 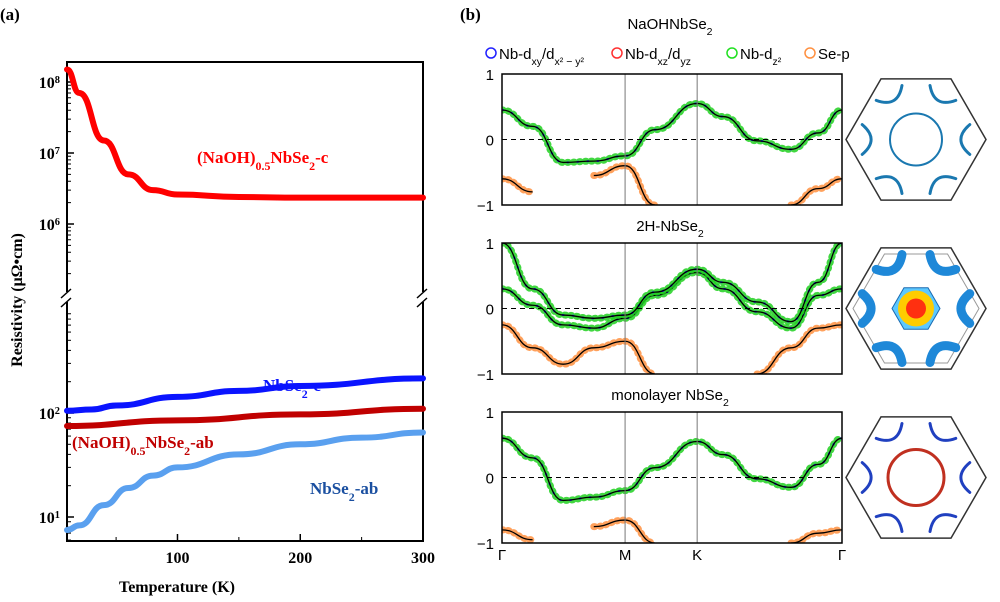 I want to click on gamma-pocket-core, so click(x=916, y=308).